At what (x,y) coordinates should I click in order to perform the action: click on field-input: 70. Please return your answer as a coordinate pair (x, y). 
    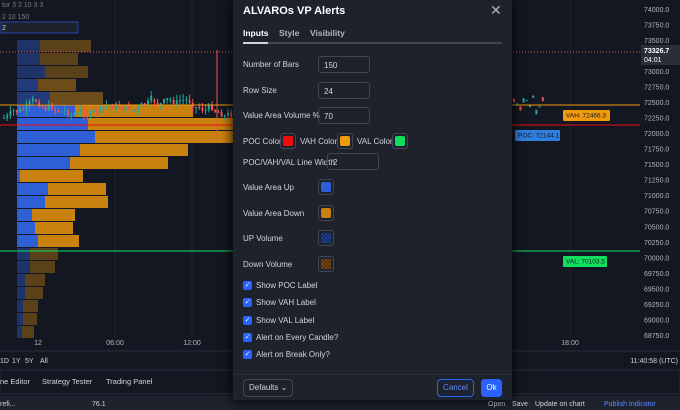
    Looking at the image, I should click on (344, 115).